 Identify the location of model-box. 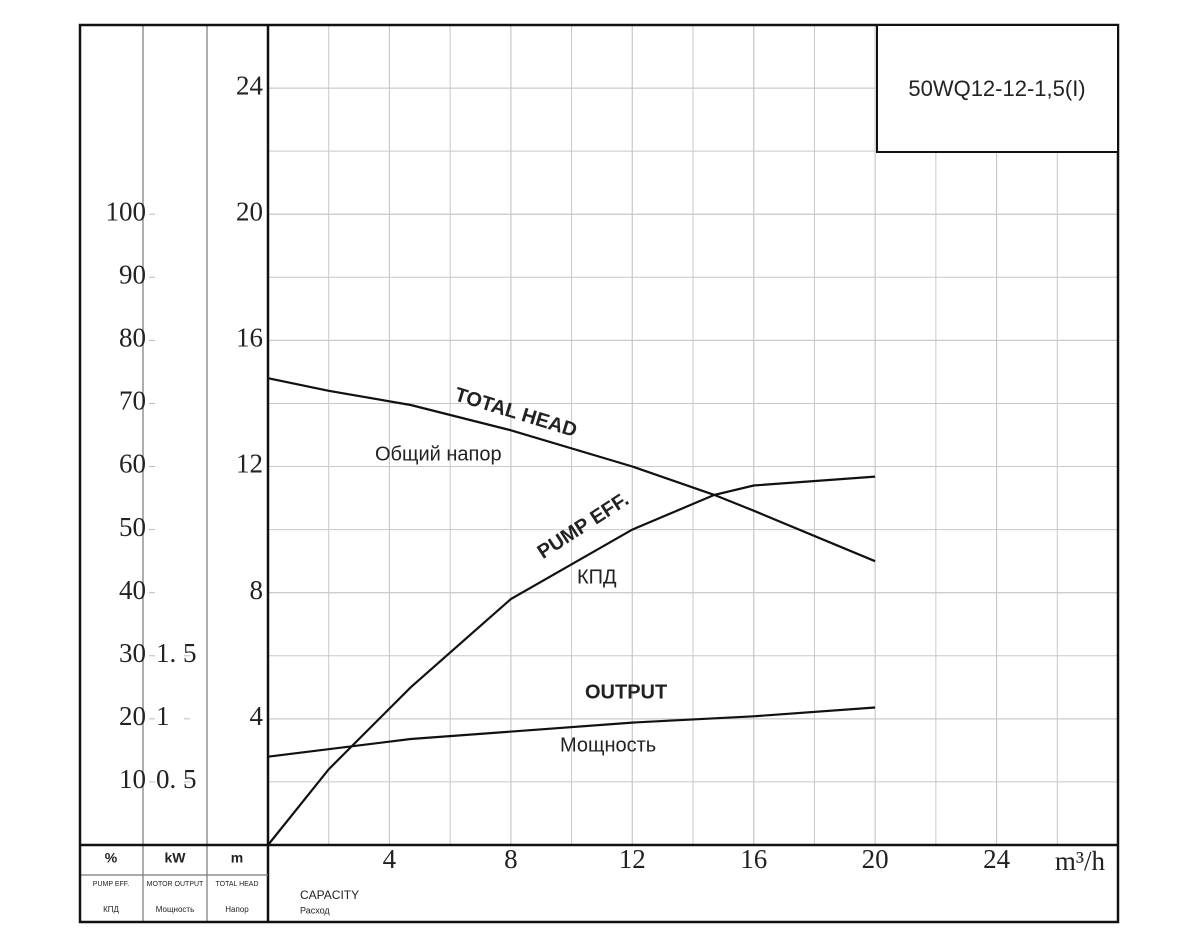
(997, 88).